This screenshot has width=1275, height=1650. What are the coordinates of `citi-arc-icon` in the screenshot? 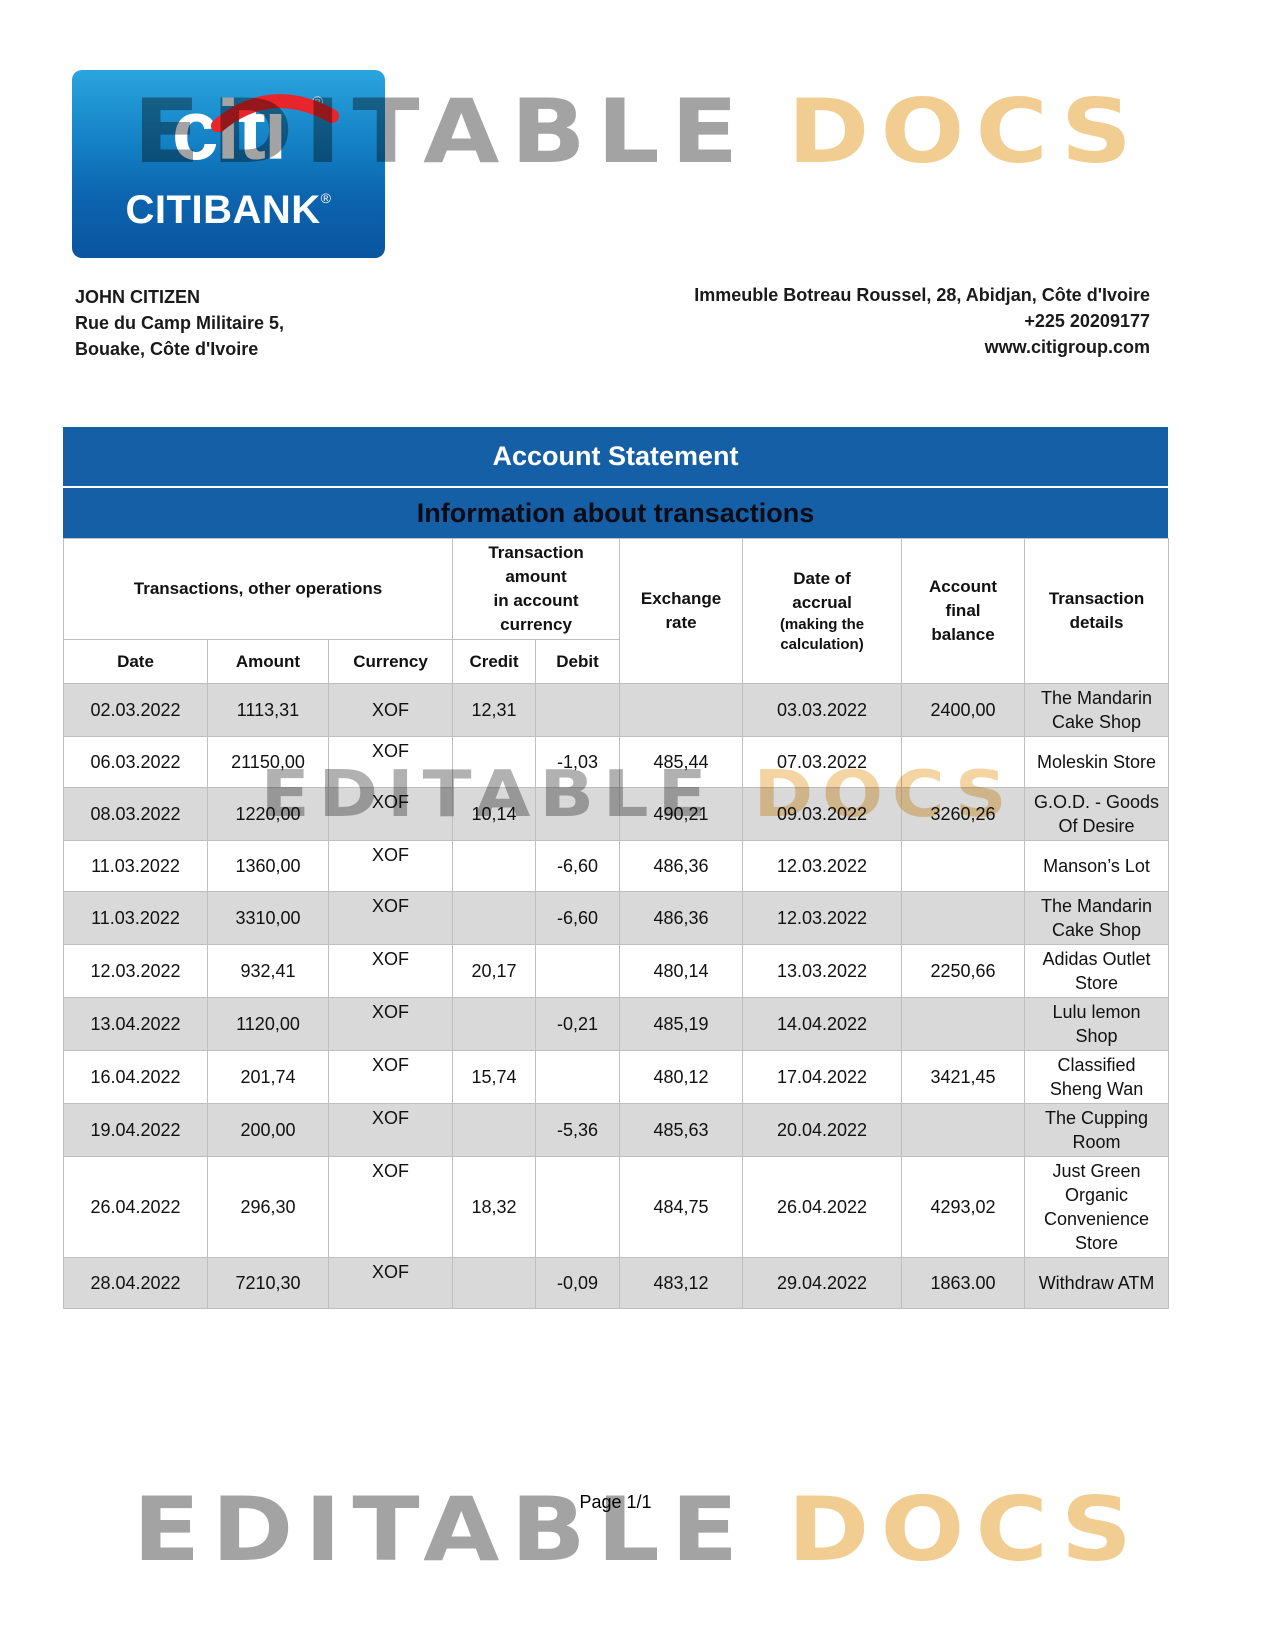 It's located at (275, 113).